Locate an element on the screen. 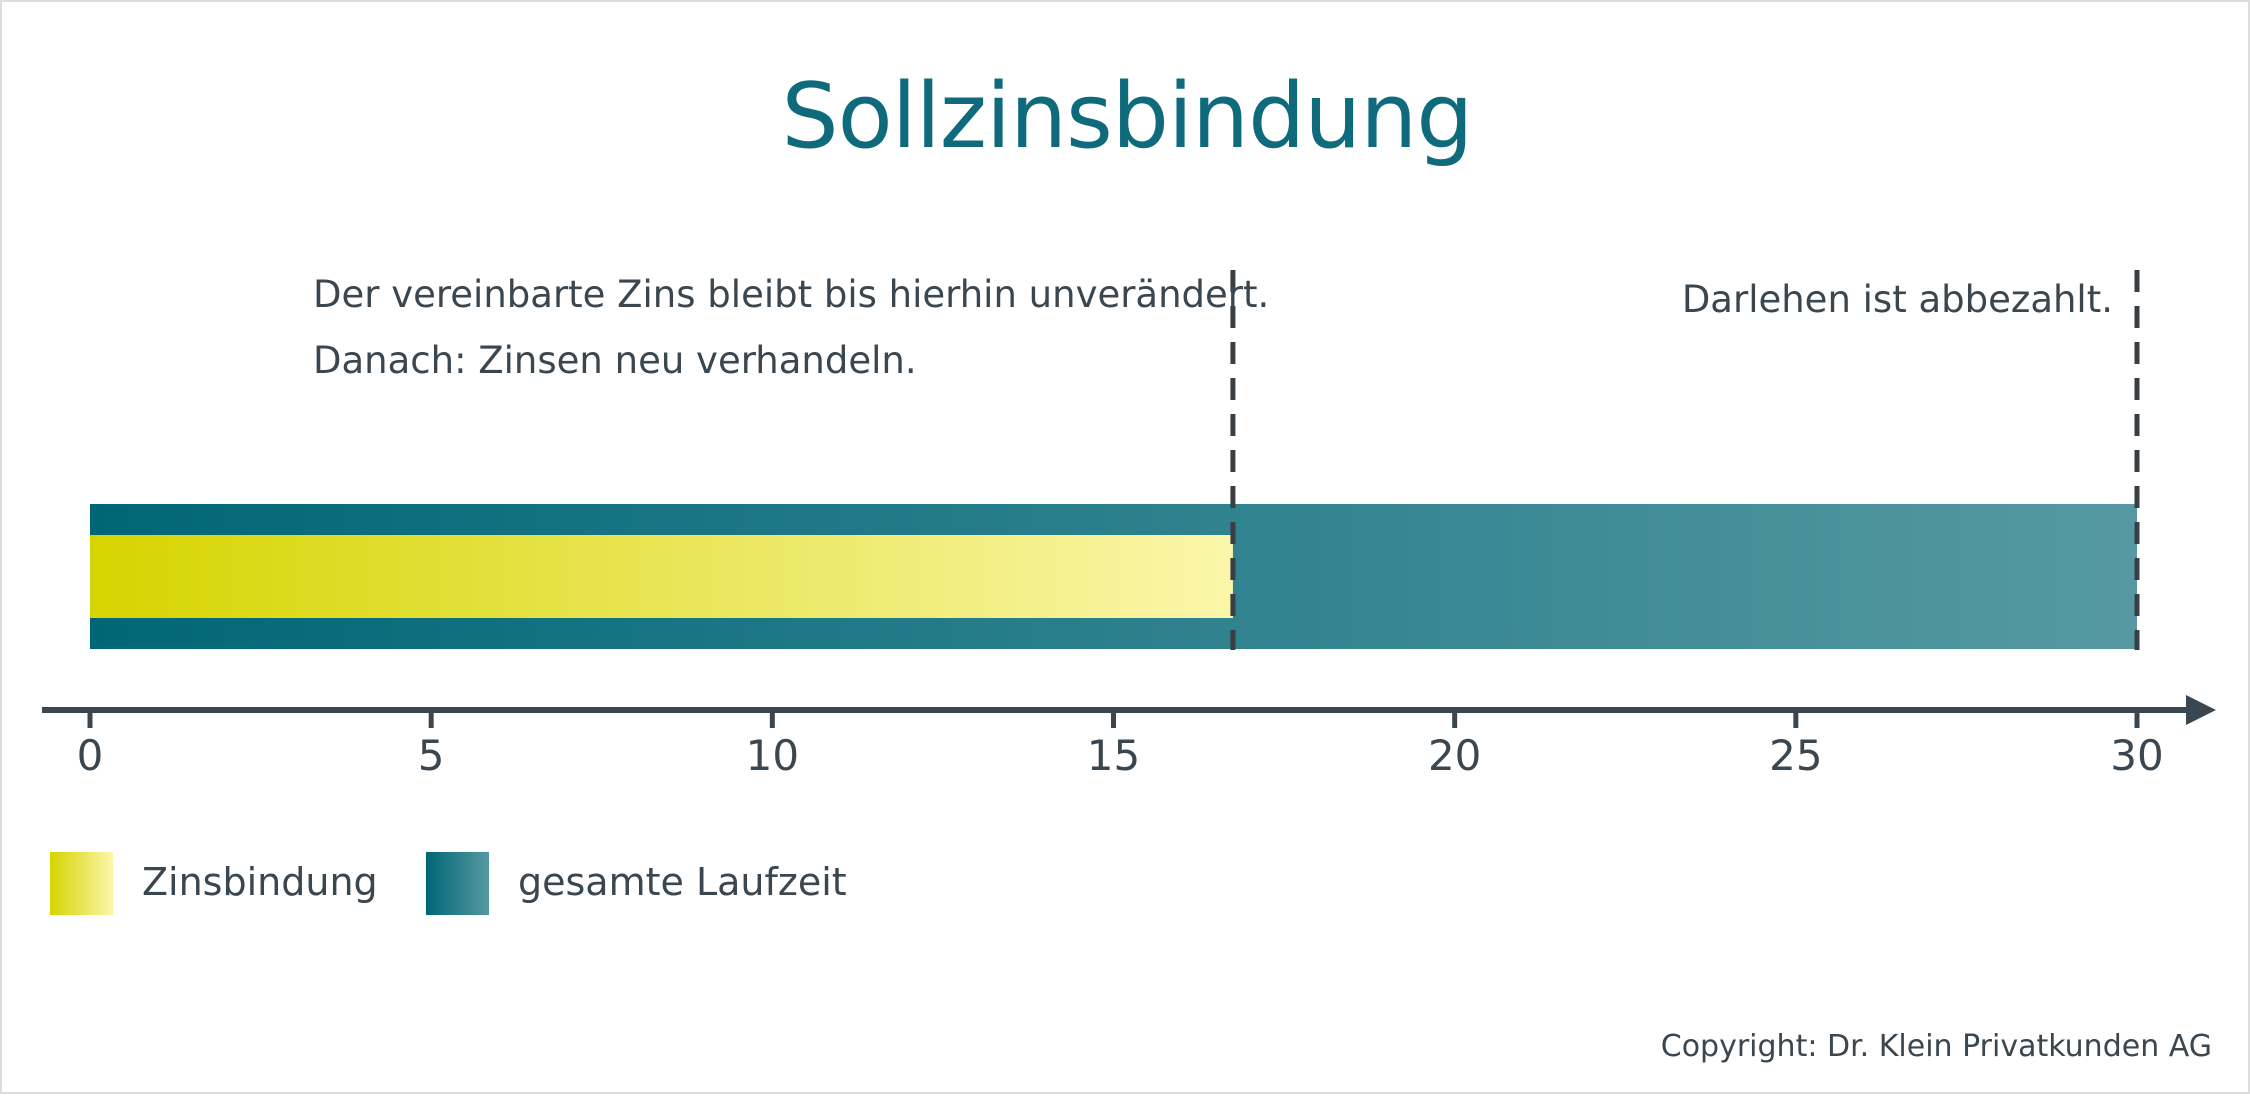  legend-label-2: gesamte Laufzeit is located at coordinates (682, 882).